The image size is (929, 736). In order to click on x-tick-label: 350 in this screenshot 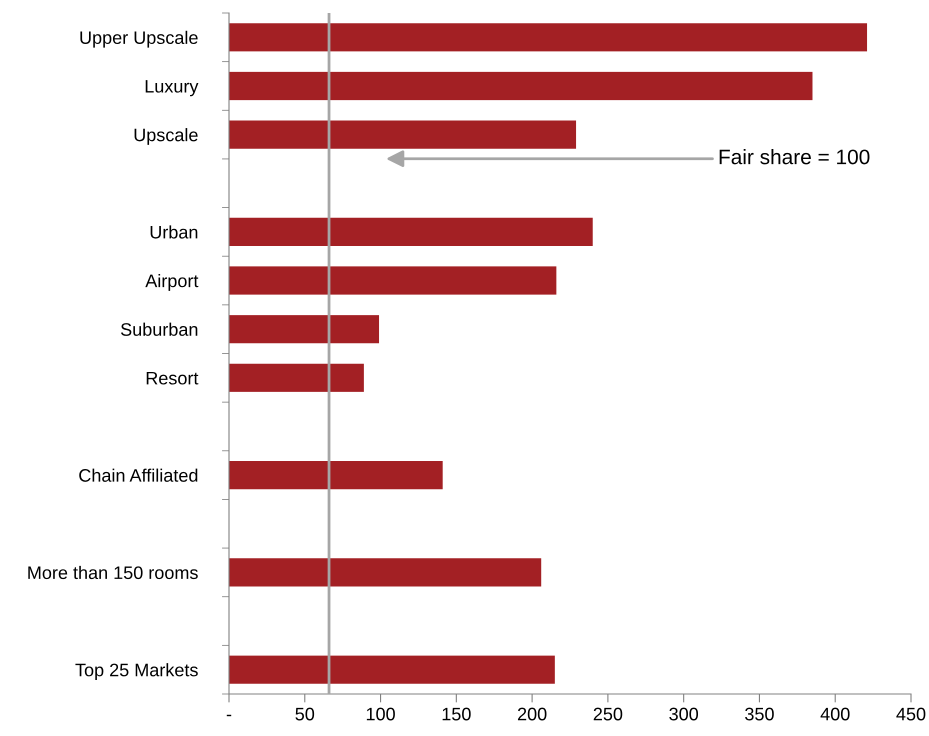, I will do `click(759, 714)`.